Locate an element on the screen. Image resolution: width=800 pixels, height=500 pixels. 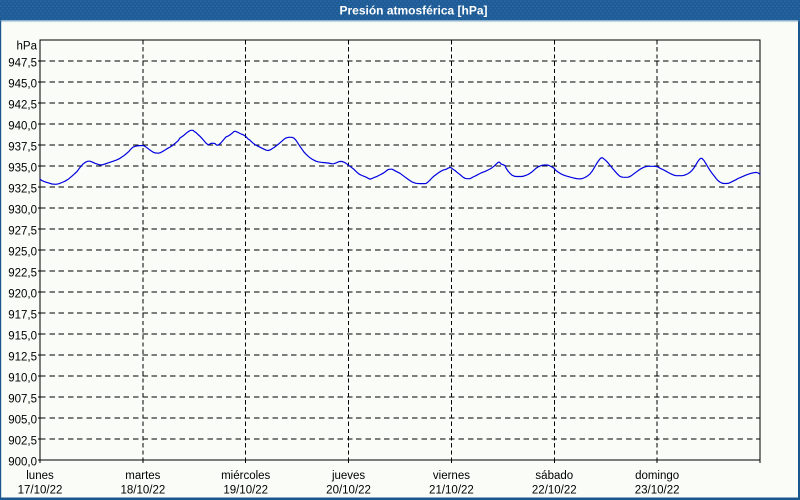
svg-text: viernes is located at coordinates (451, 476).